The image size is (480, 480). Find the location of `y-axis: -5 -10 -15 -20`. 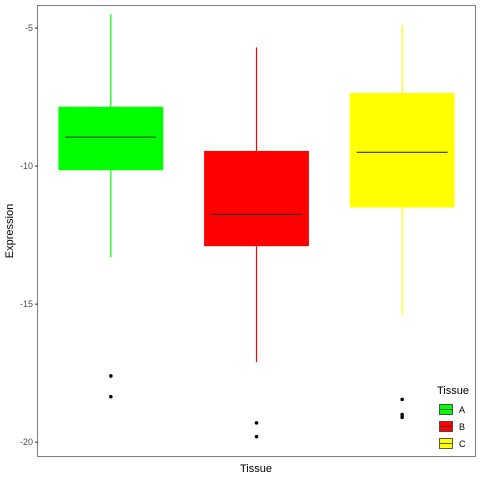

y-axis: -5 -10 -15 -20 is located at coordinates (29, 235).